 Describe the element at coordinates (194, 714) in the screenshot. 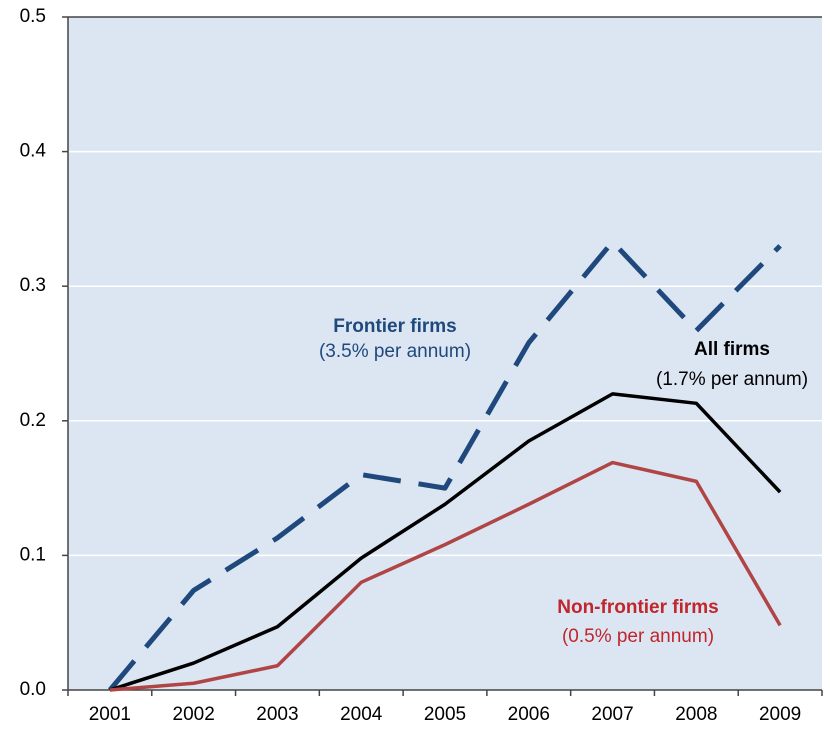

I see `x-tick-label: 2002` at that location.